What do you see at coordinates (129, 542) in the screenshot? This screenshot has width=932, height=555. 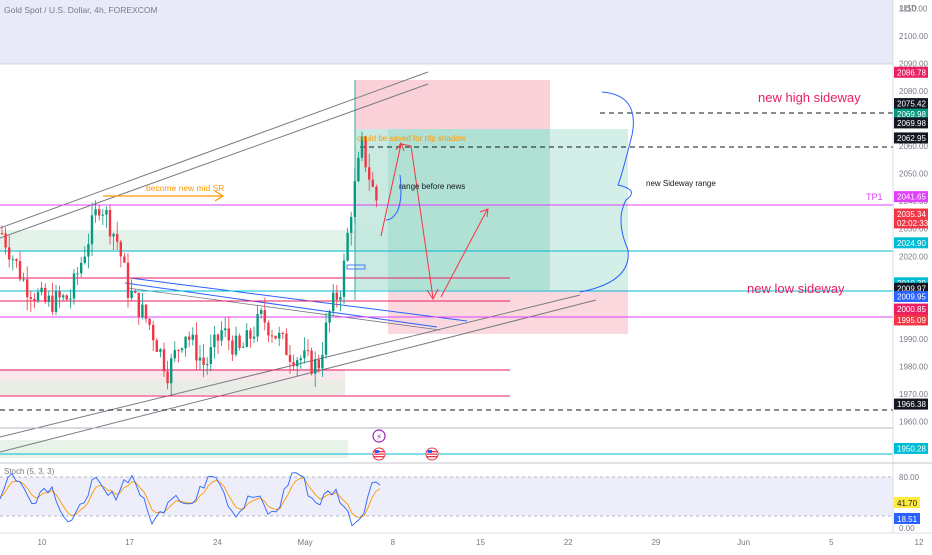 I see `x-tick-label: 17` at bounding box center [129, 542].